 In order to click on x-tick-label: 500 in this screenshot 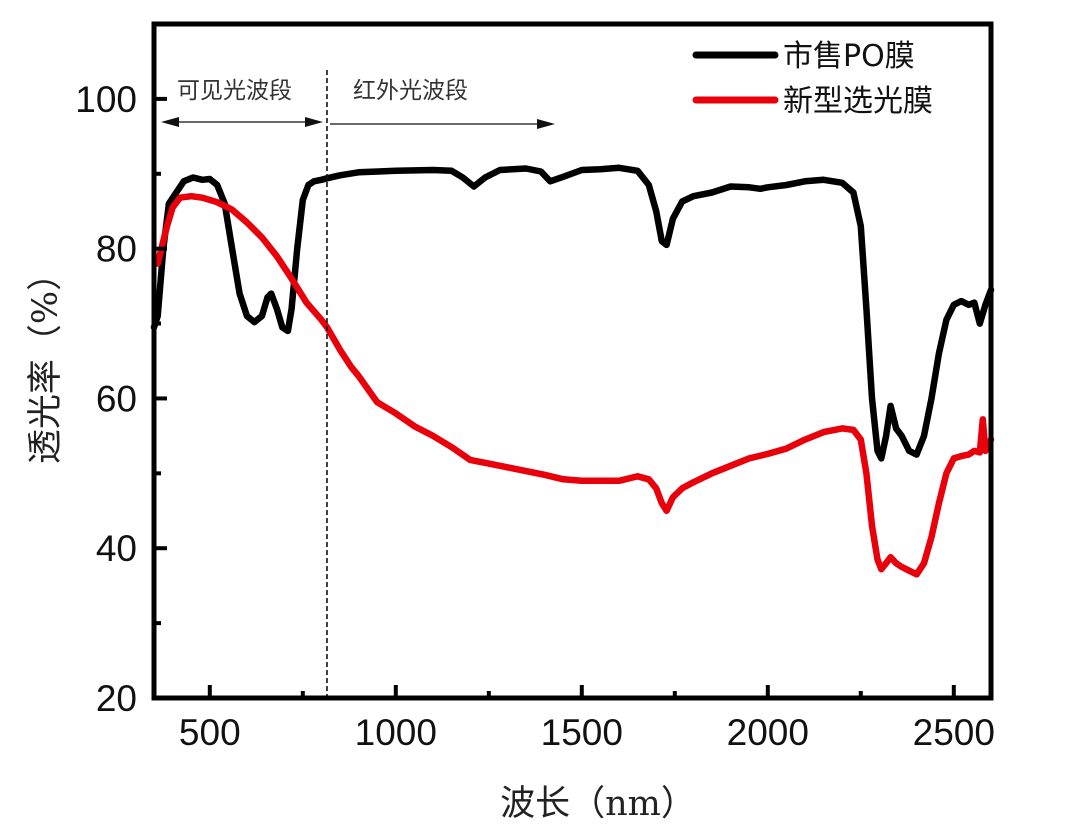, I will do `click(210, 732)`.